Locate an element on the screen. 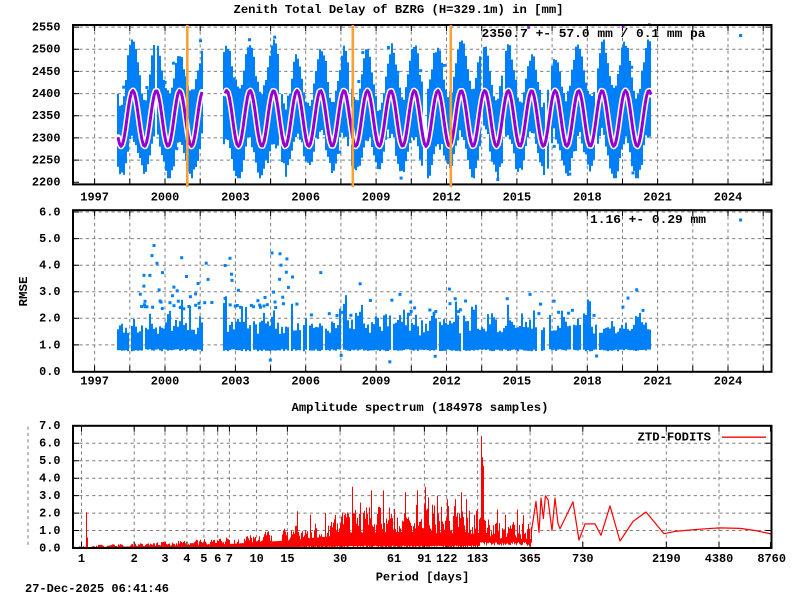  svg-text: 2450 is located at coordinates (46, 72).